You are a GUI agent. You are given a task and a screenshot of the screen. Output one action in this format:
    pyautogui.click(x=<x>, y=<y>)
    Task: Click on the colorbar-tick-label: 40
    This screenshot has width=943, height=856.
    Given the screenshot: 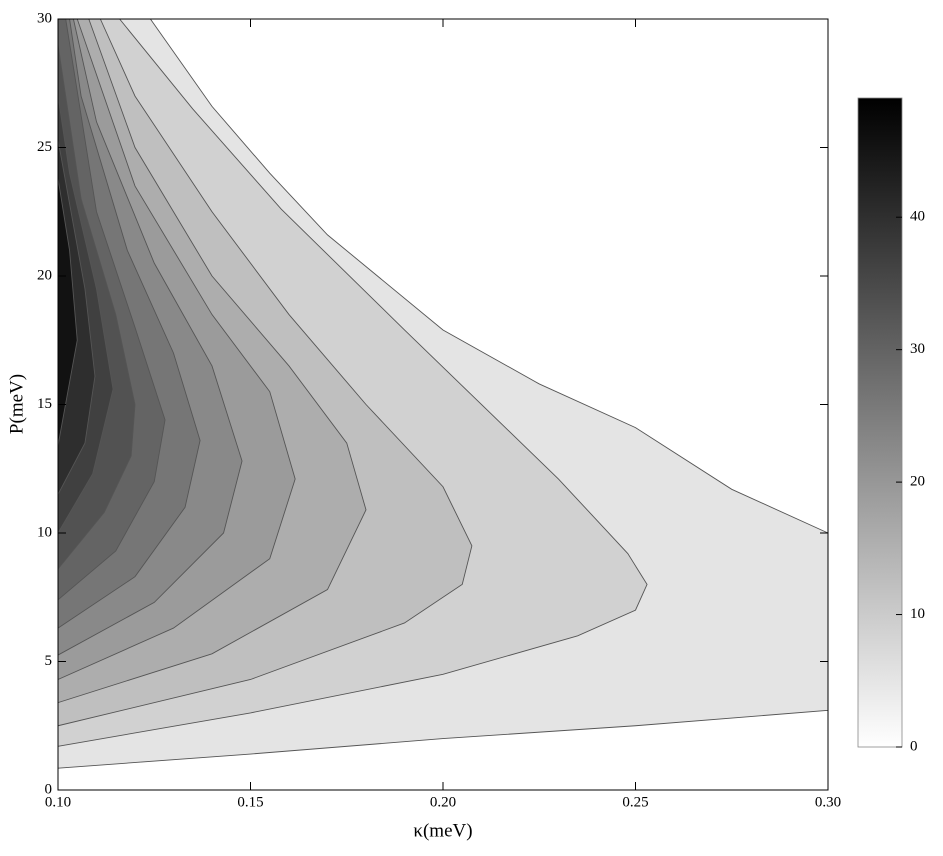 What is the action you would take?
    pyautogui.click(x=917, y=217)
    